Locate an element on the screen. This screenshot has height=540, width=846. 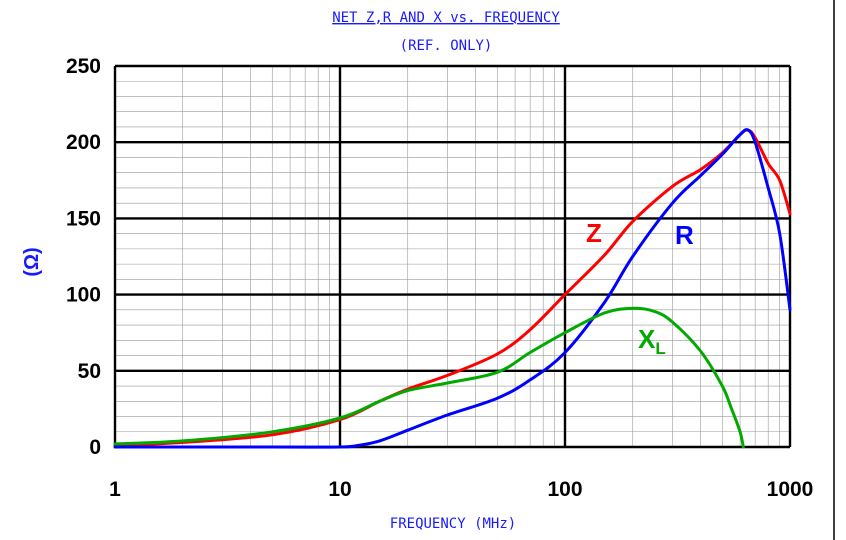
y-tick-label: 250 is located at coordinates (83, 66).